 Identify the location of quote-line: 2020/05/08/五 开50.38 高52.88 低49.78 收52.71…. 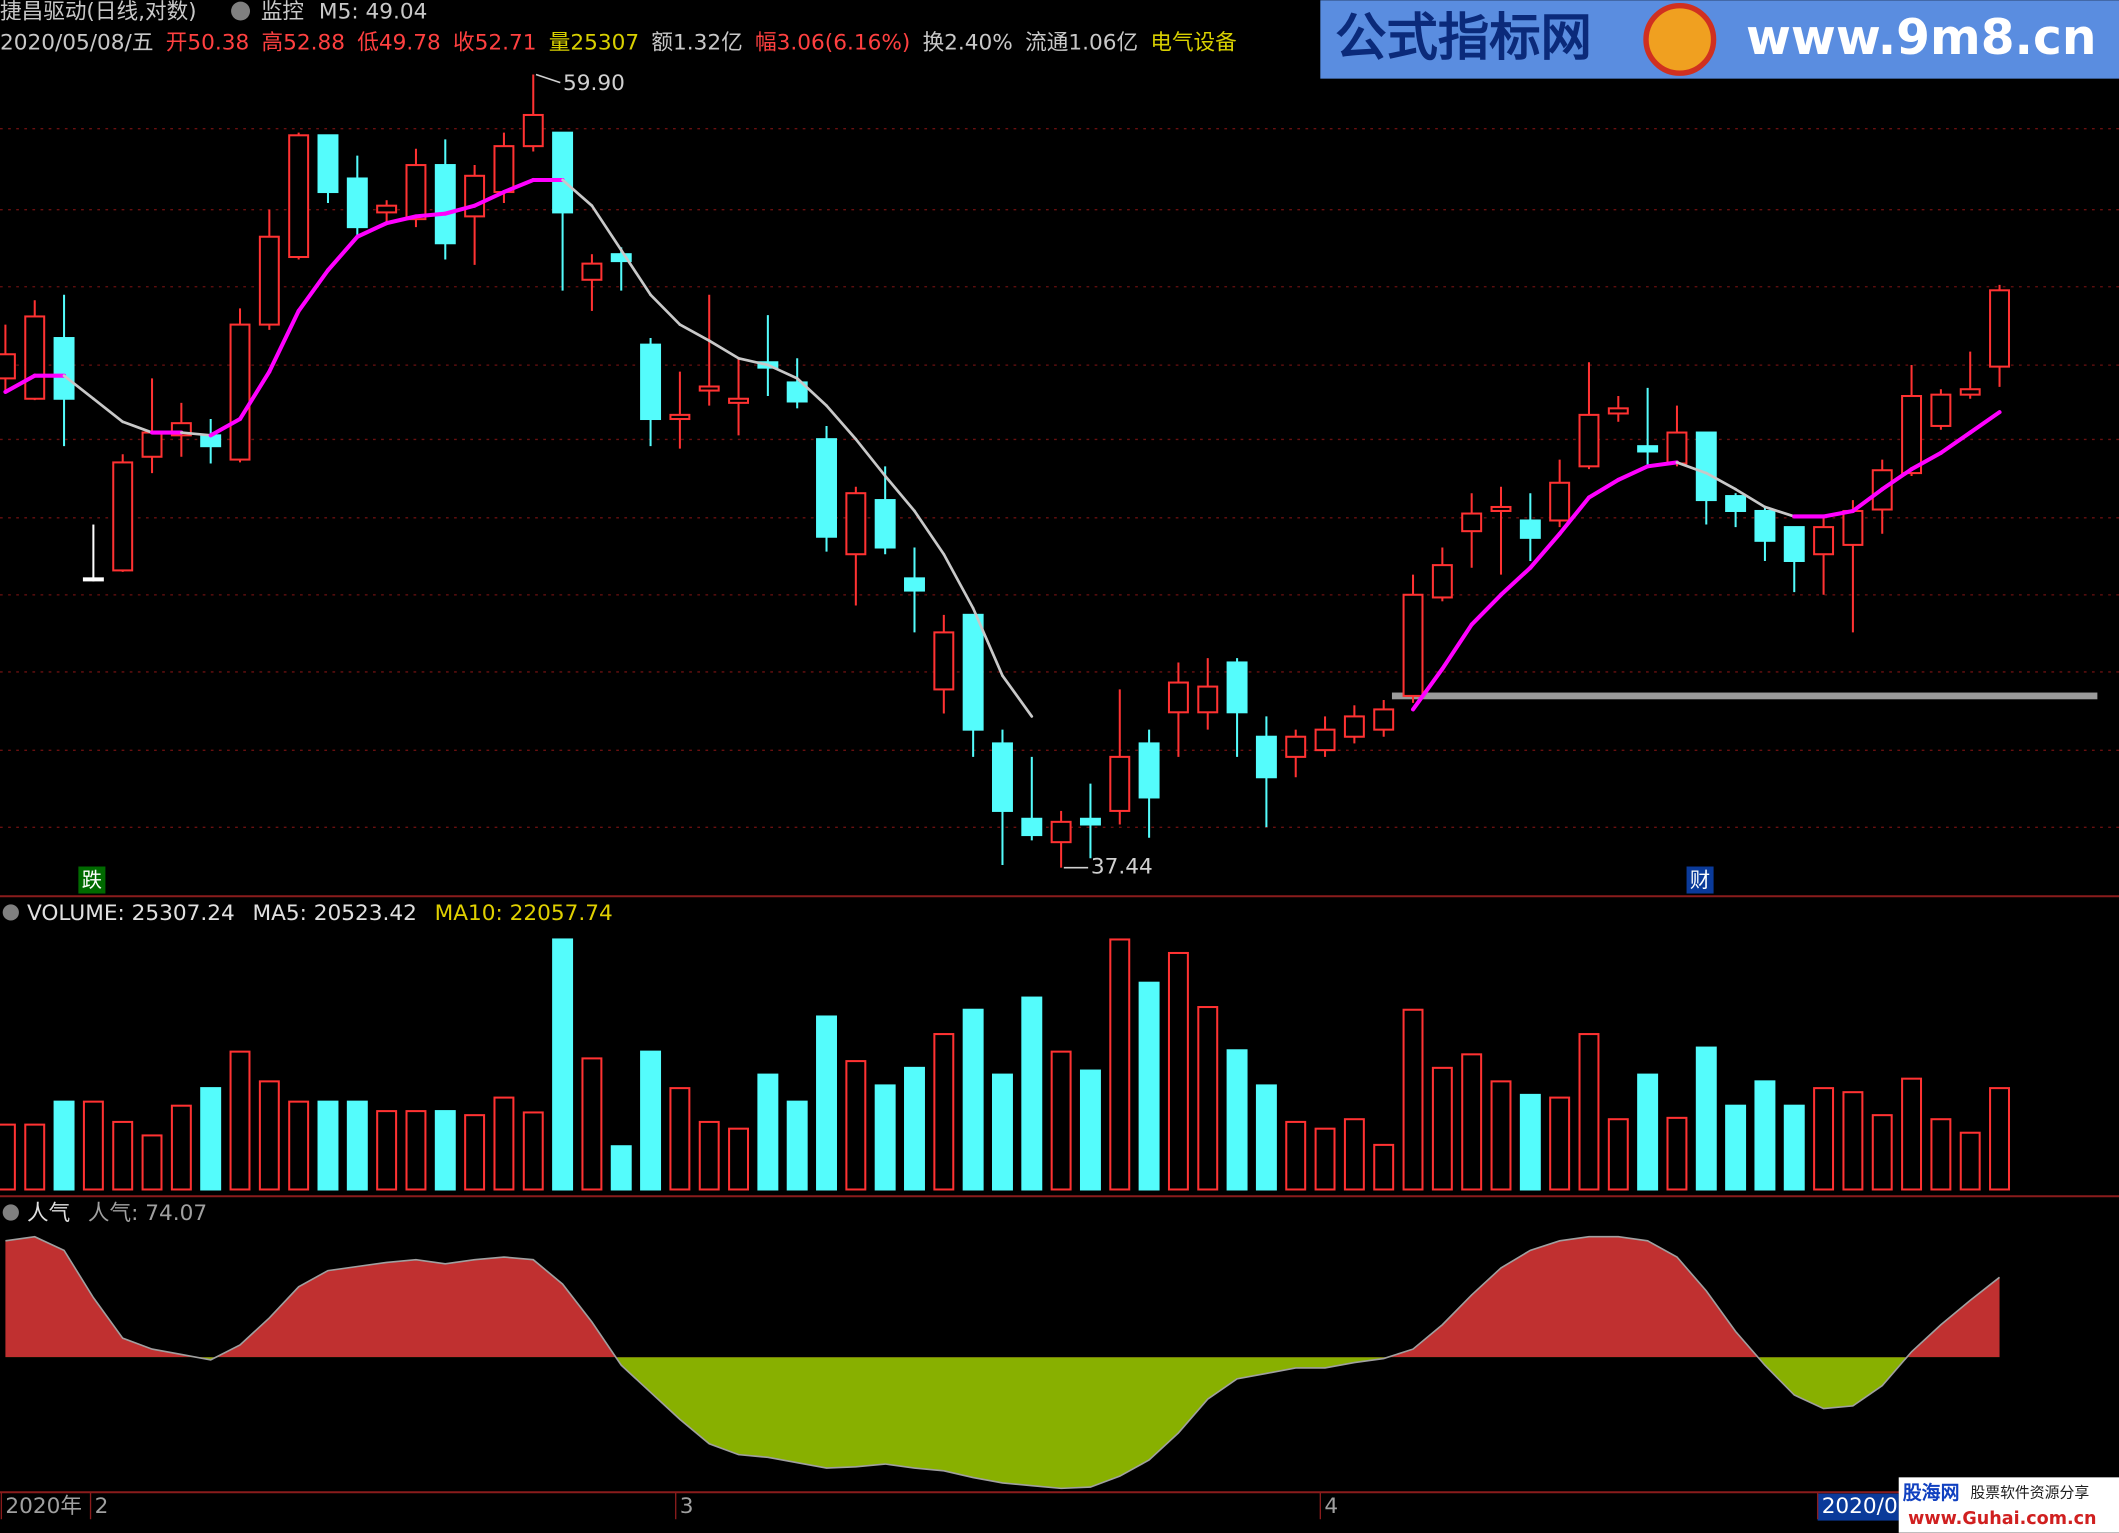
(618, 42).